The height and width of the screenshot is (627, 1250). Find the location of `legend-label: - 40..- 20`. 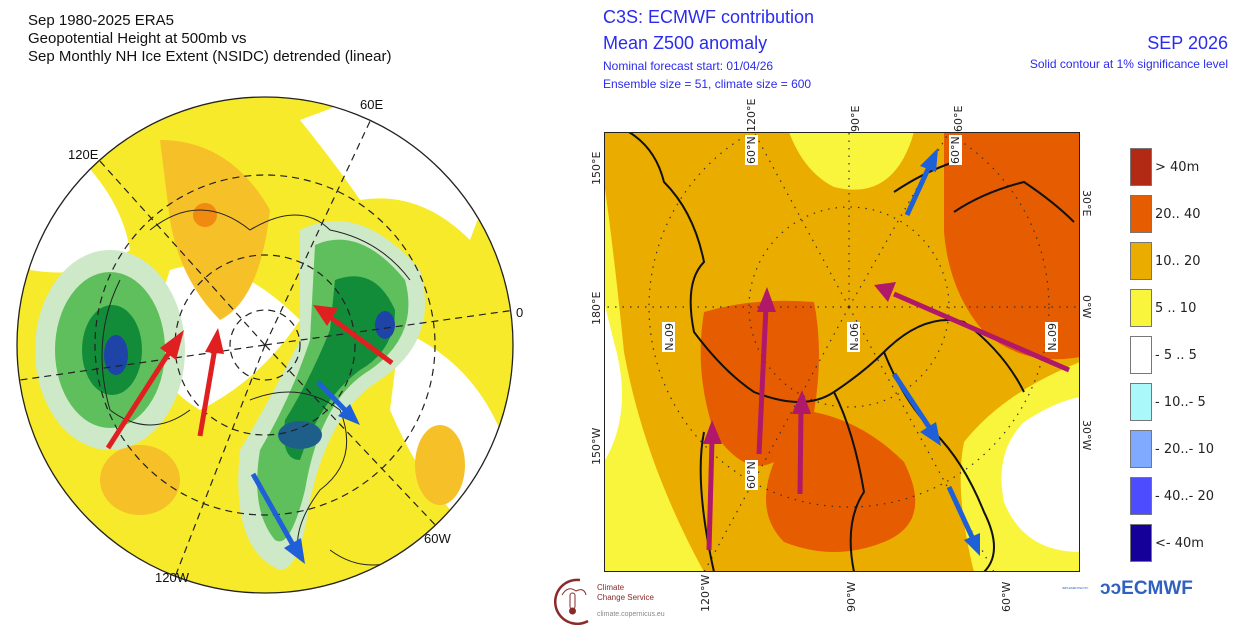

legend-label: - 40..- 20 is located at coordinates (1184, 496).